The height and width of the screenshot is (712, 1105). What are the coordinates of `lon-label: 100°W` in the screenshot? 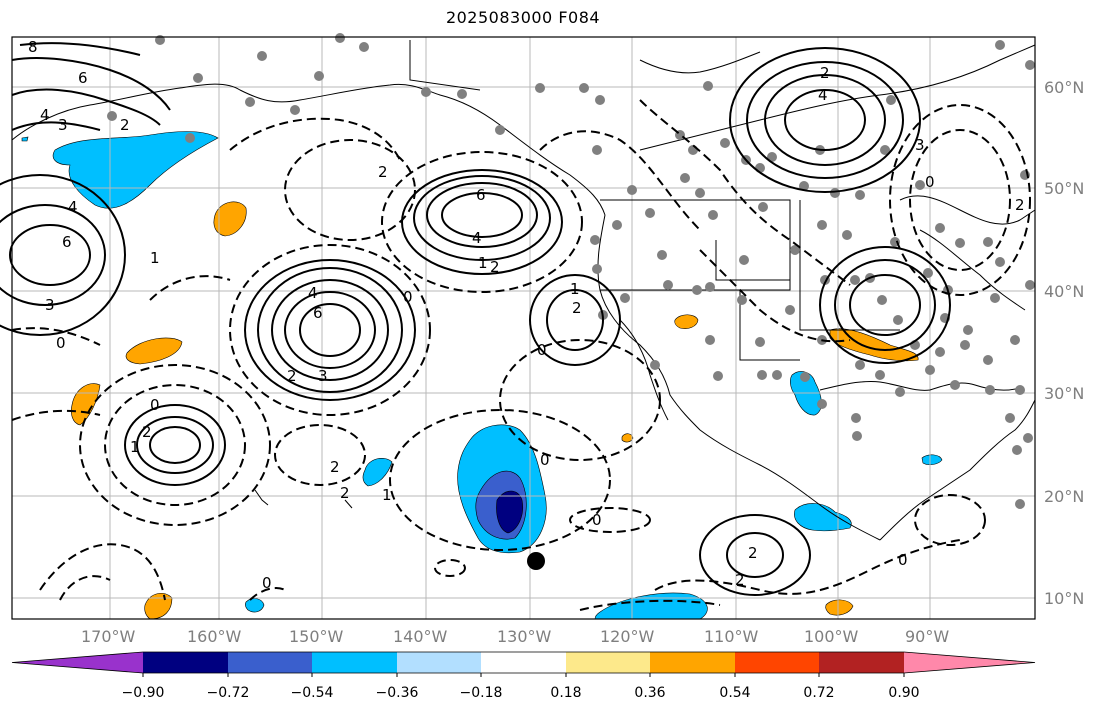 It's located at (831, 636).